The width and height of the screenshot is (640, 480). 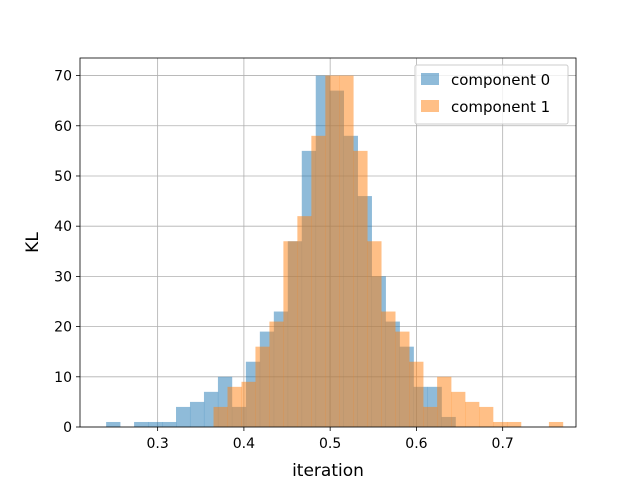 What do you see at coordinates (500, 80) in the screenshot?
I see `legend-label-component-0: component 0` at bounding box center [500, 80].